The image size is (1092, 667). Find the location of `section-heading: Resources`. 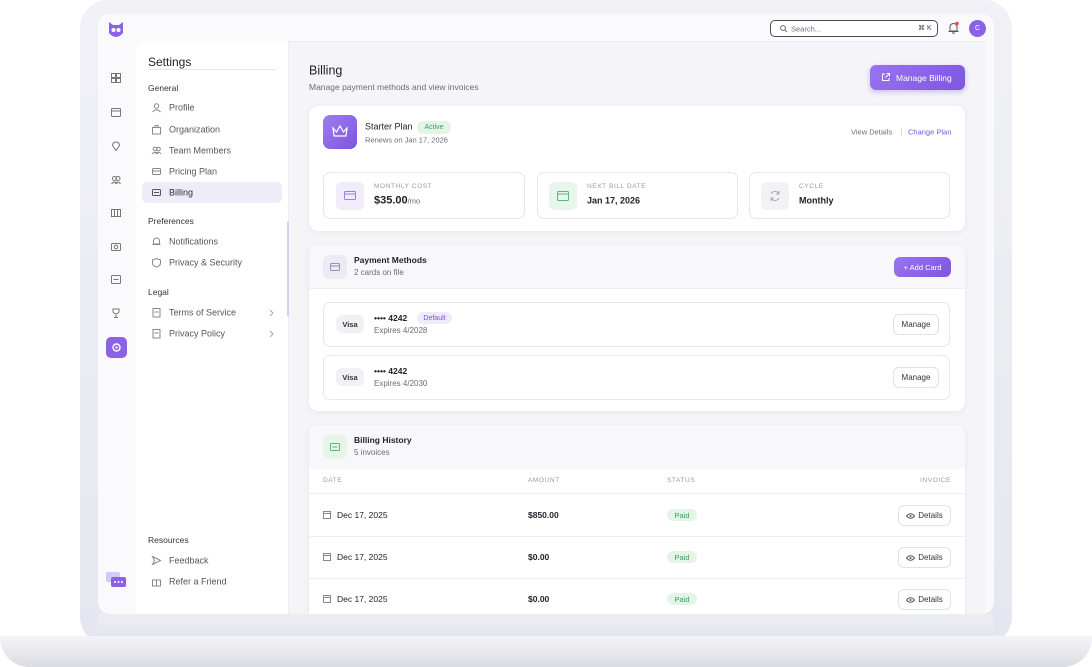

section-heading: Resources is located at coordinates (168, 539).